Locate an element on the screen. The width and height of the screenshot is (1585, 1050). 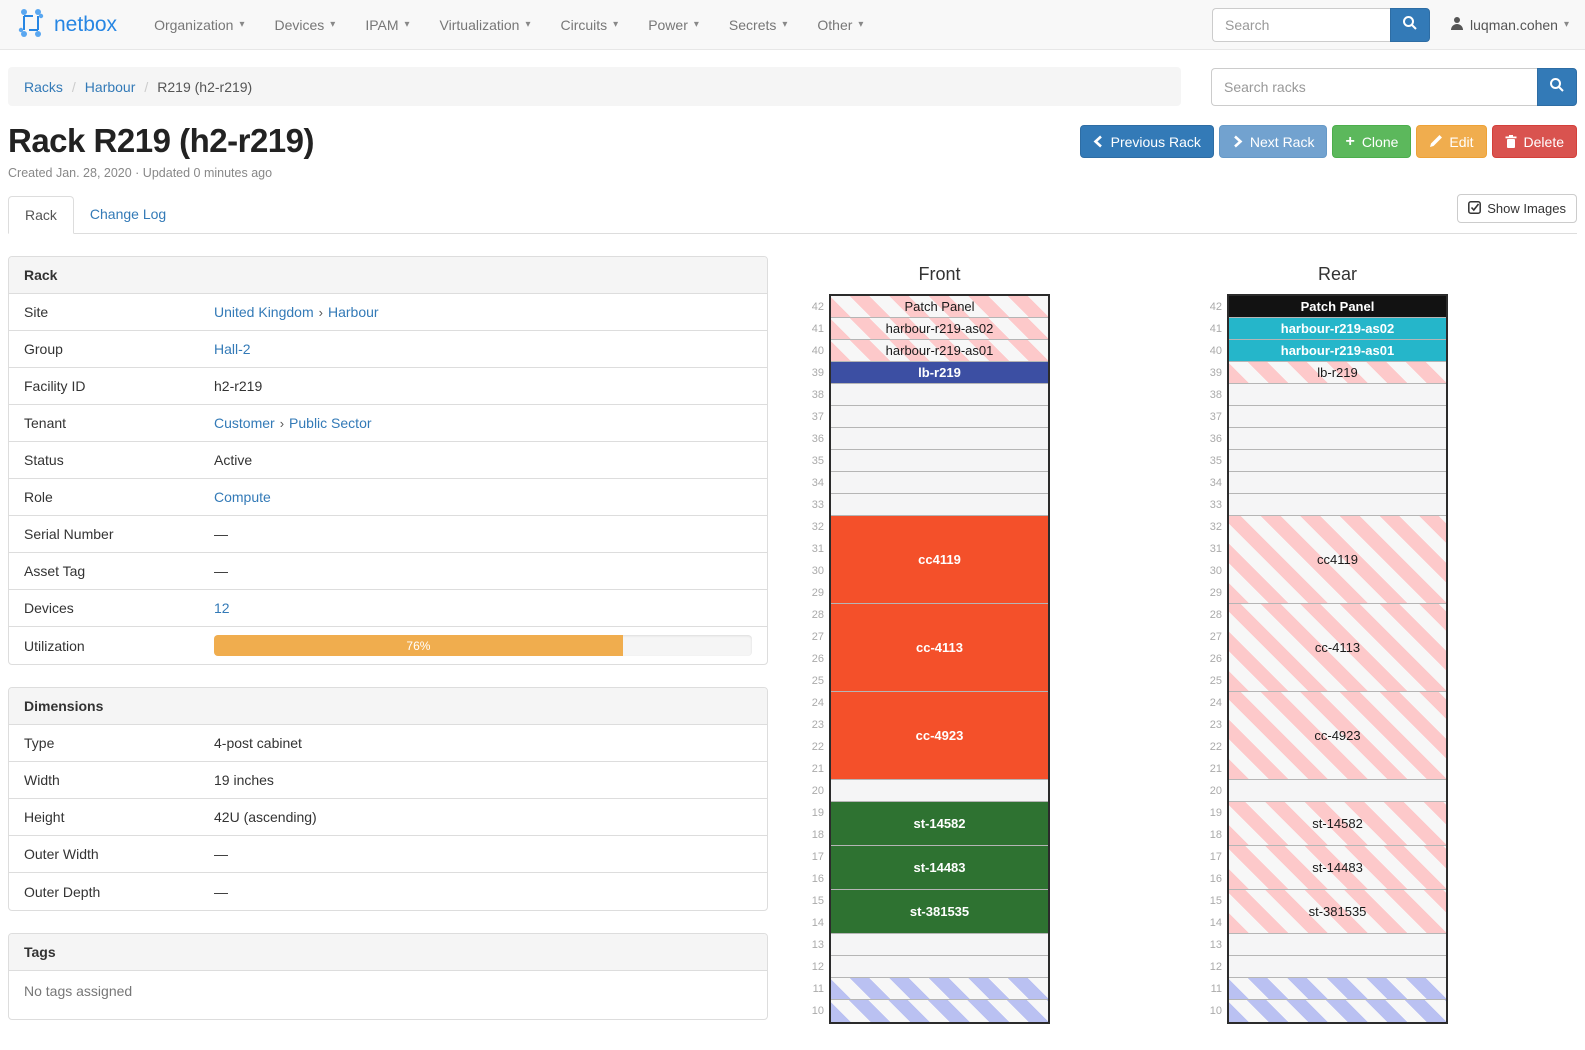
nav-menu-power: Power ▾ is located at coordinates (673, 25).